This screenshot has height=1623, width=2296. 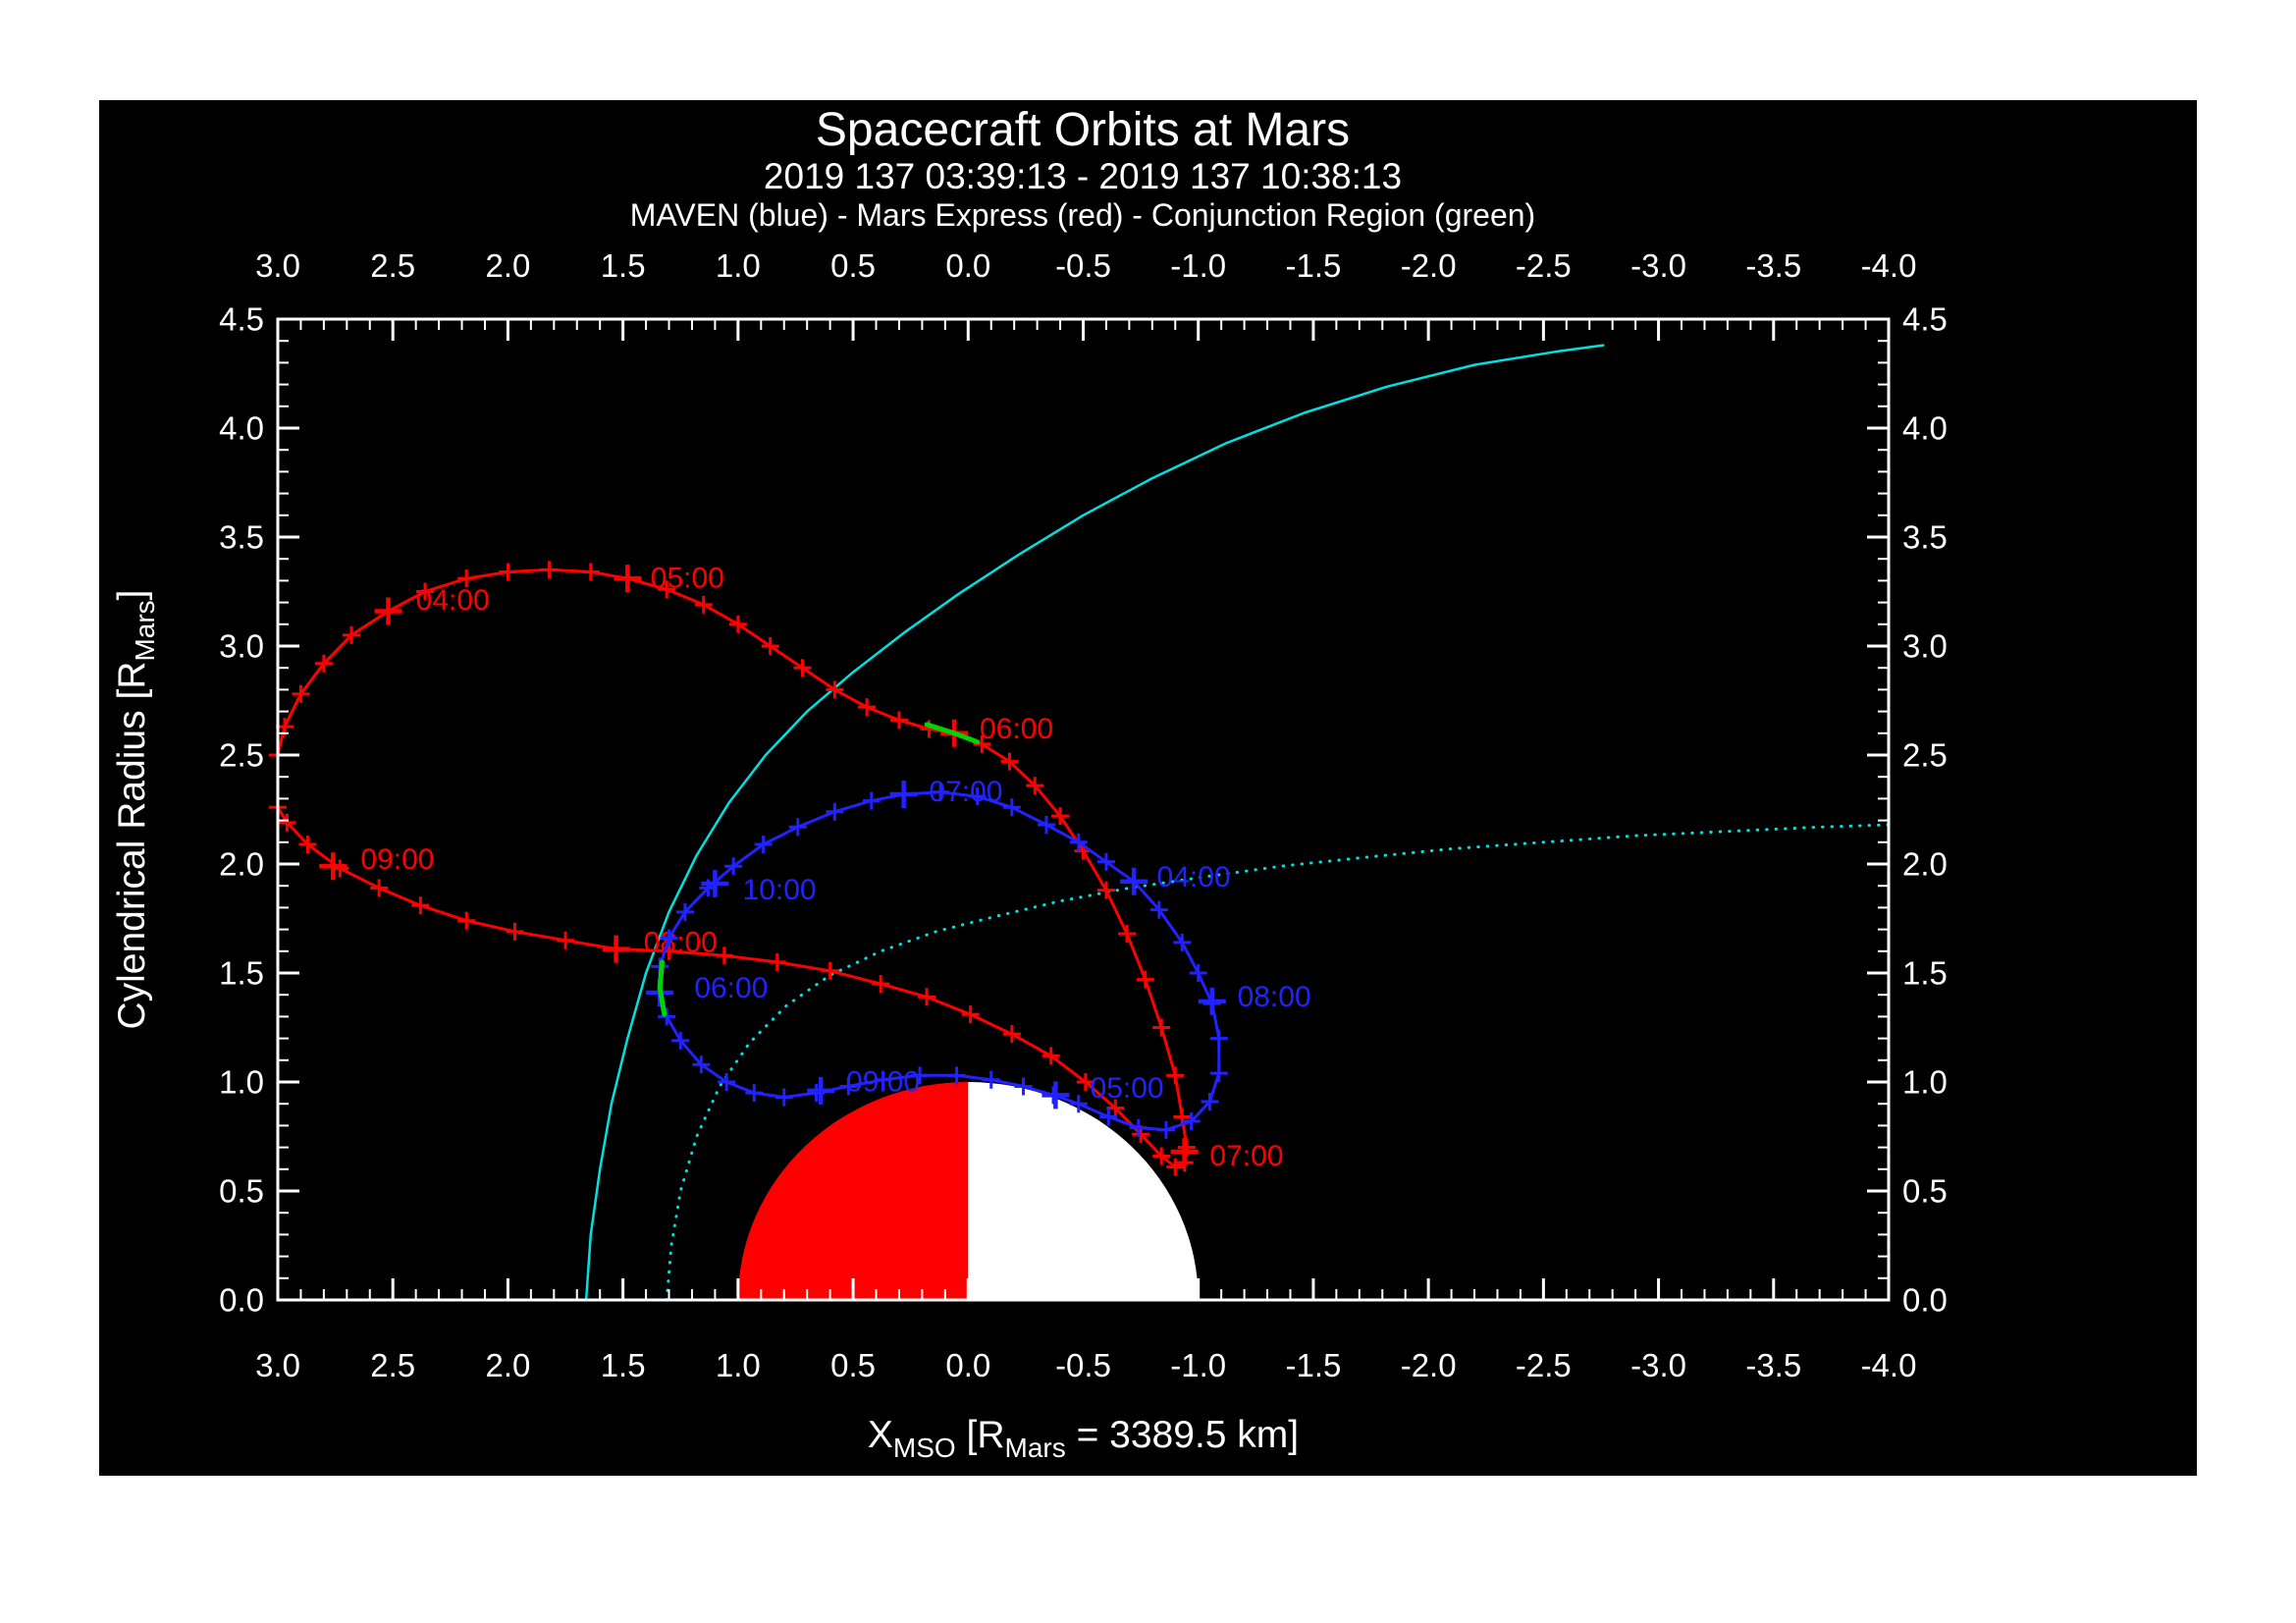 What do you see at coordinates (1127, 1088) in the screenshot?
I see `maven-orbit-time-label: 05:00` at bounding box center [1127, 1088].